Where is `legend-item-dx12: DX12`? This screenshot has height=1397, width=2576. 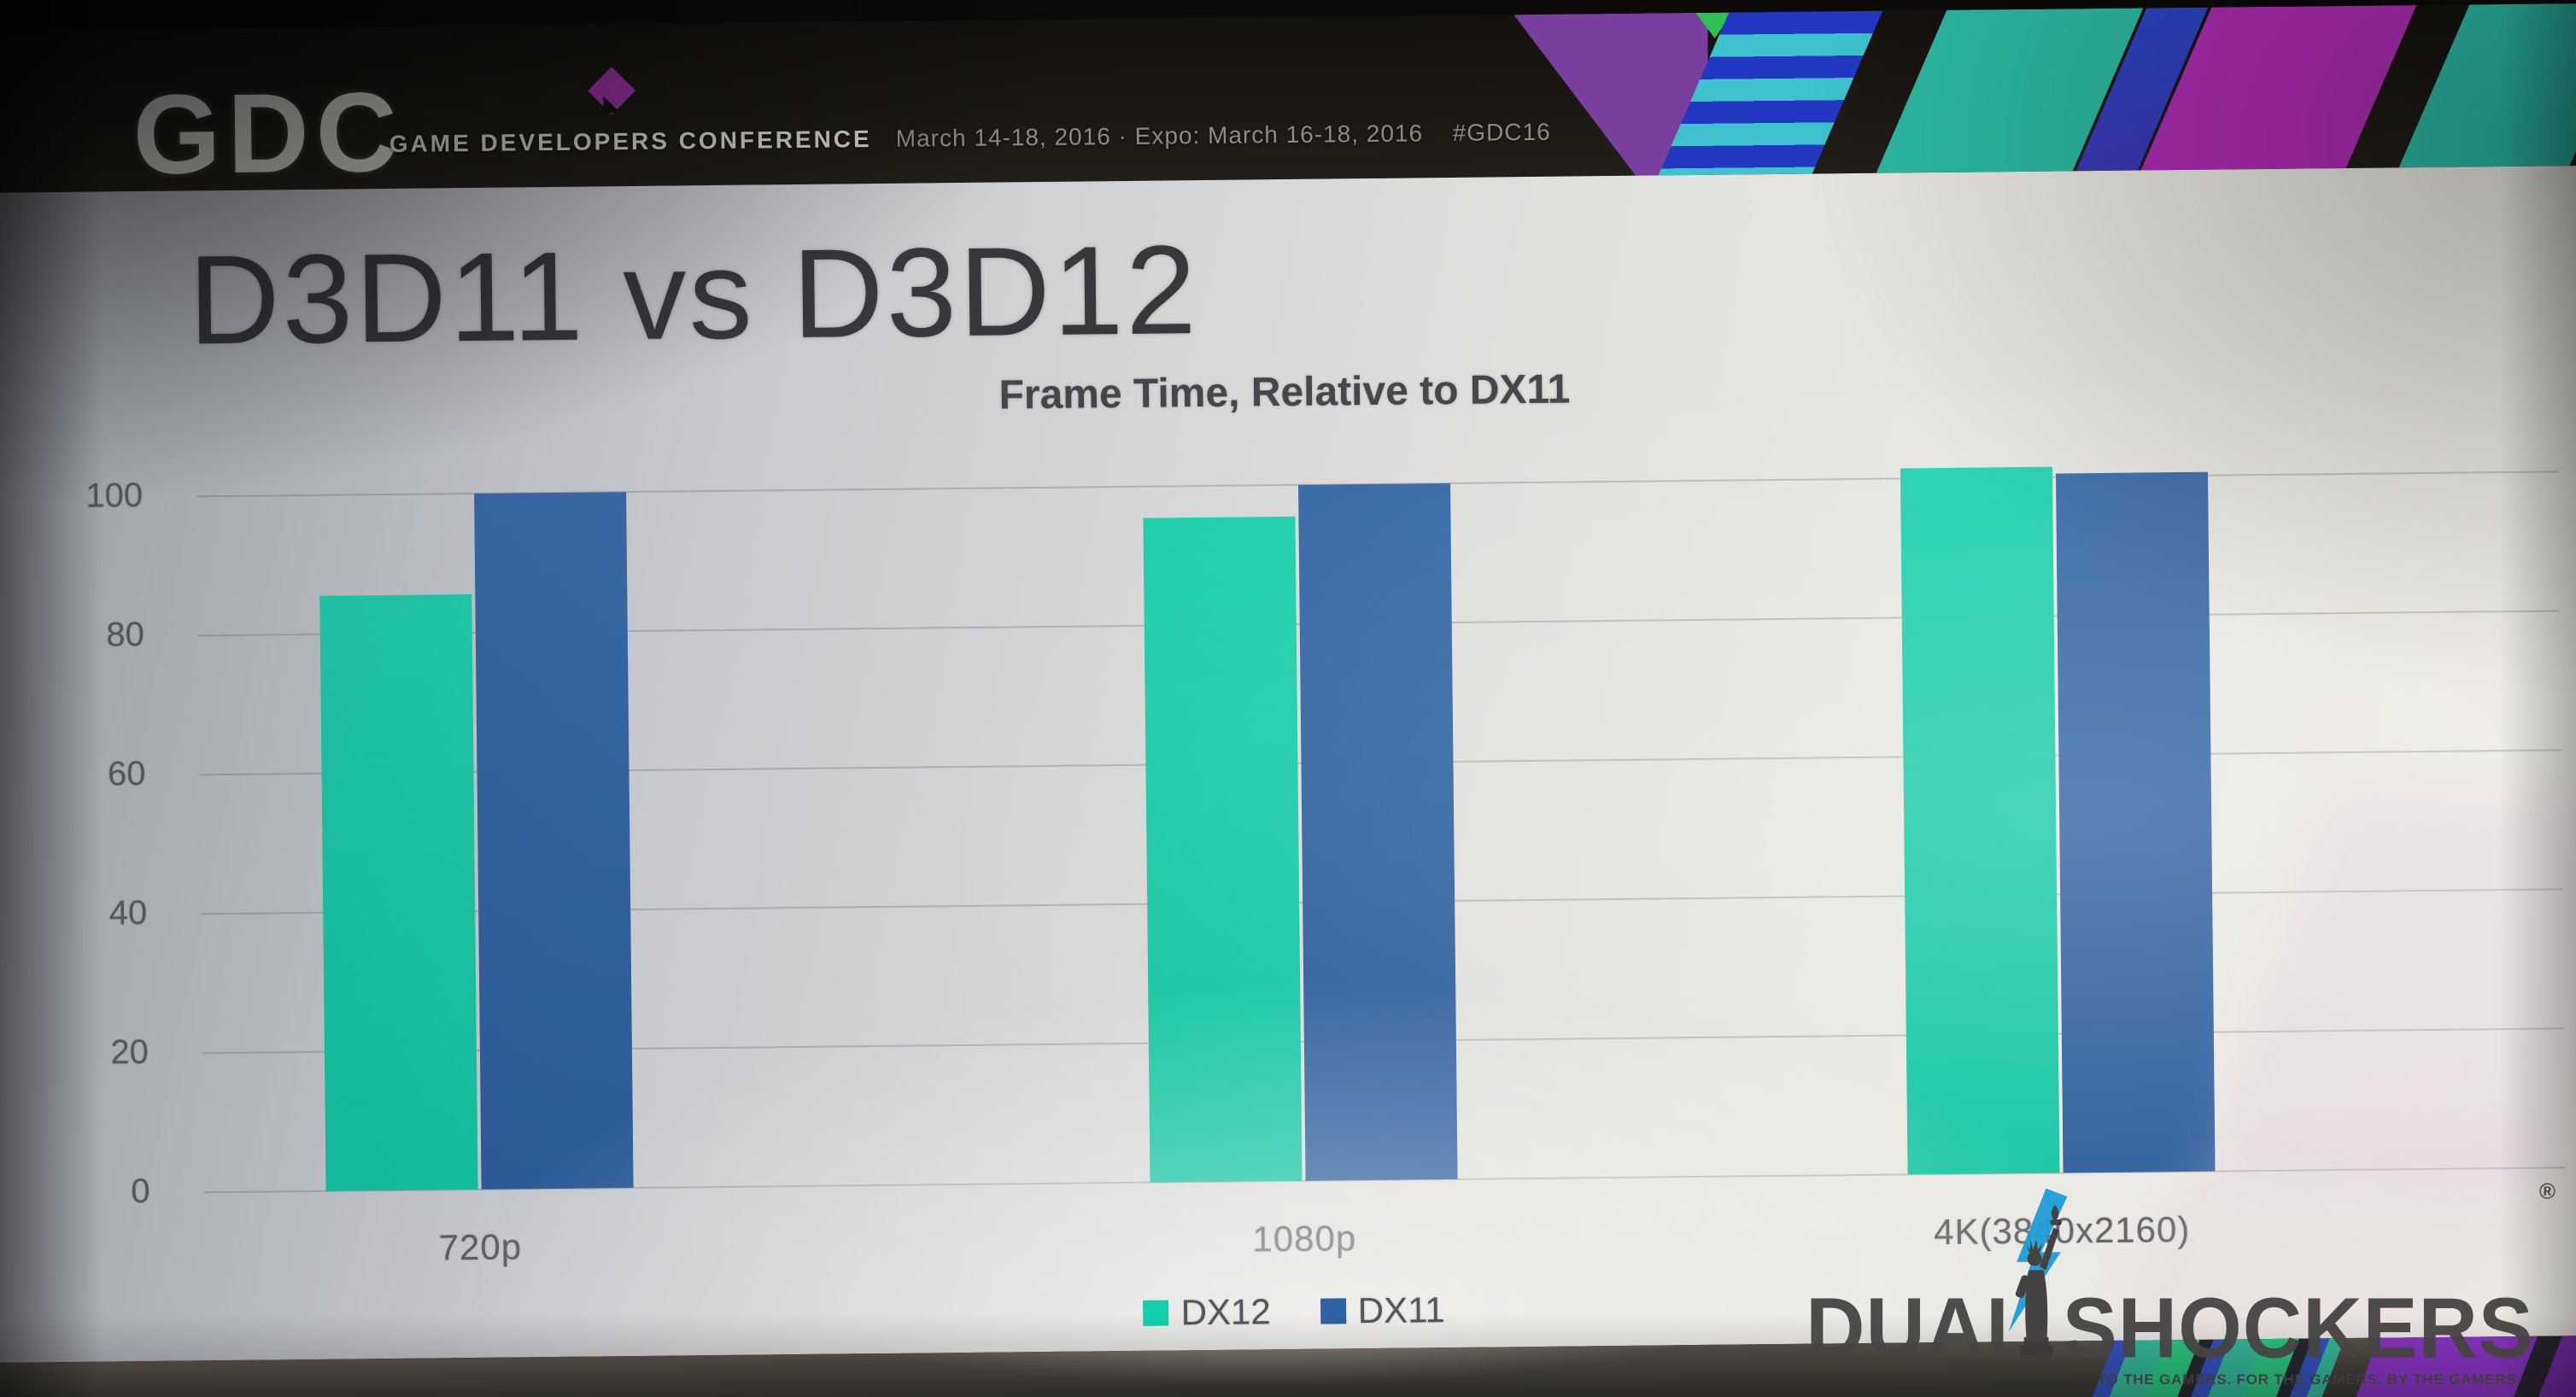
legend-item-dx12: DX12 is located at coordinates (1207, 1312).